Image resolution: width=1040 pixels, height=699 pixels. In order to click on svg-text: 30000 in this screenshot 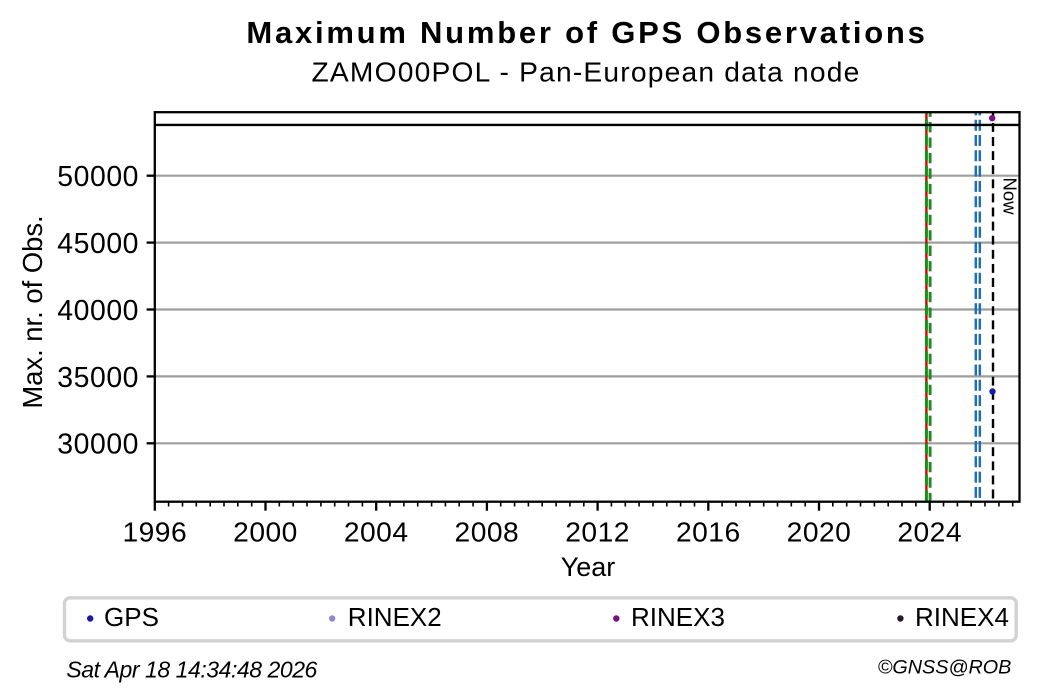, I will do `click(98, 445)`.